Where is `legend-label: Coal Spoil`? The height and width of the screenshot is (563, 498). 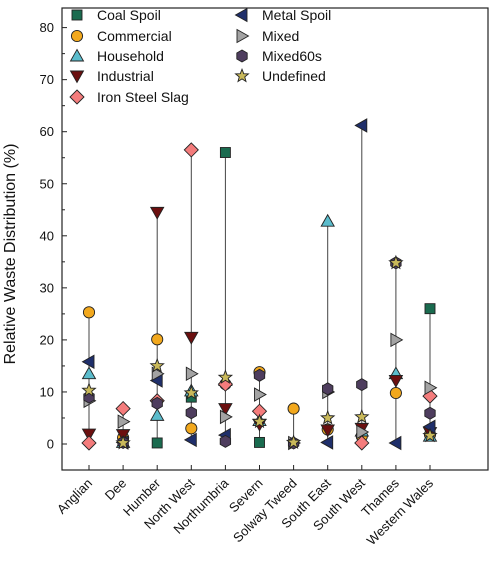 legend-label: Coal Spoil is located at coordinates (129, 15).